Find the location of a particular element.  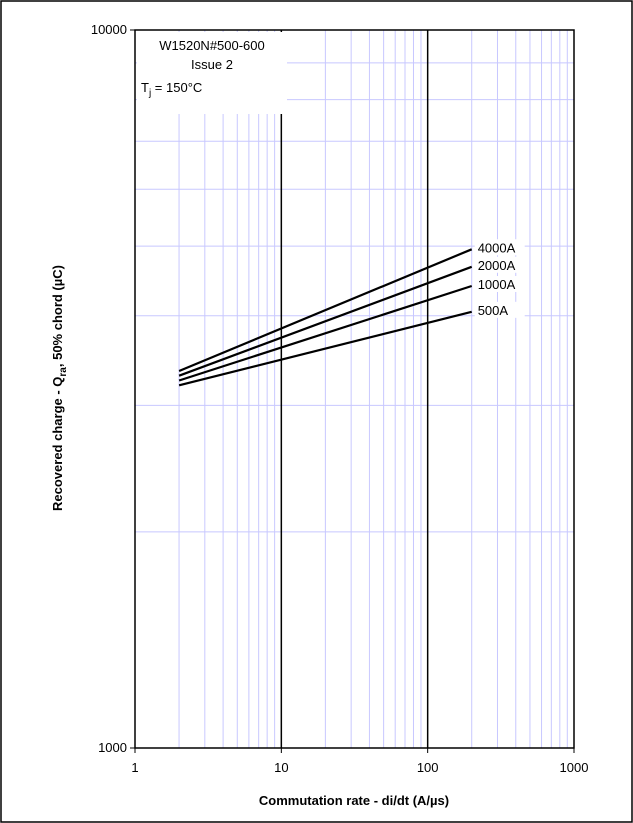

annotation-tj-sub: j is located at coordinates (149, 93).